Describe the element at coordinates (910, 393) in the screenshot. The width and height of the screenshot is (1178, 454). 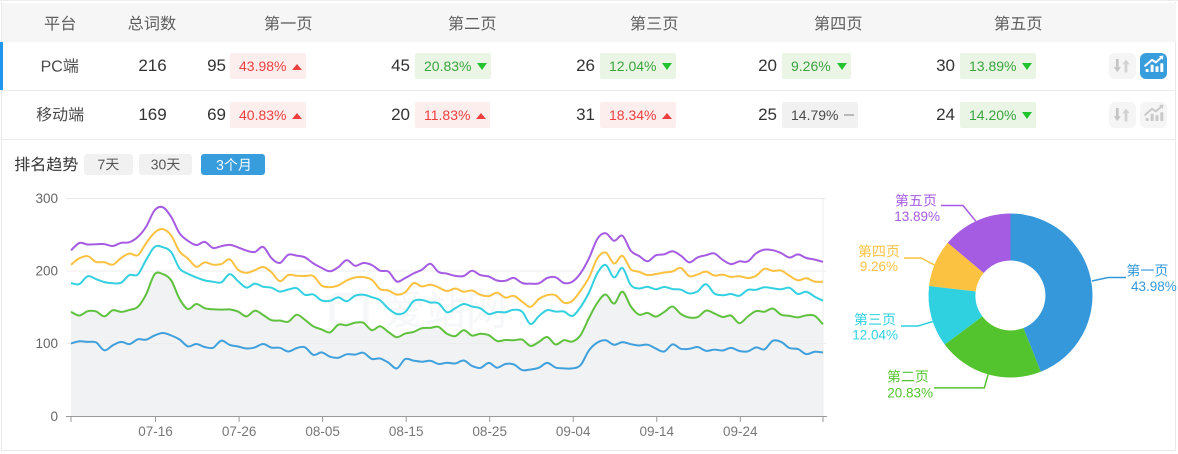
I see `svg-text: 20.83%` at that location.